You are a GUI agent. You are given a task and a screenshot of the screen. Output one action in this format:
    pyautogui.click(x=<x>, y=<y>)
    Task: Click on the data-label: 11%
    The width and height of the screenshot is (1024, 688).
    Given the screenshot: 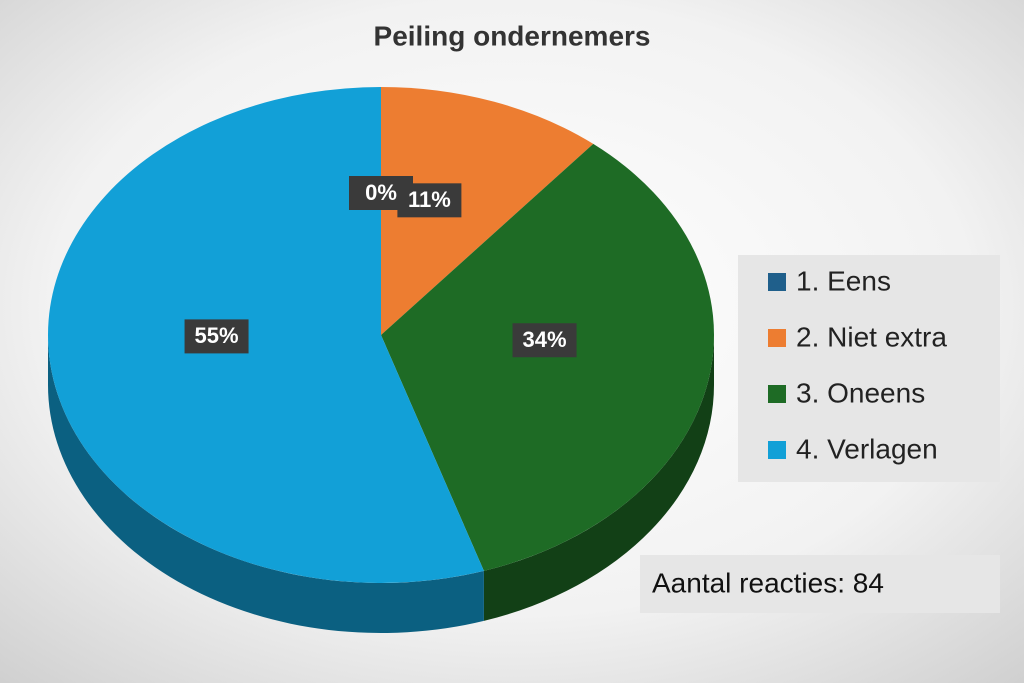 What is the action you would take?
    pyautogui.click(x=429, y=199)
    